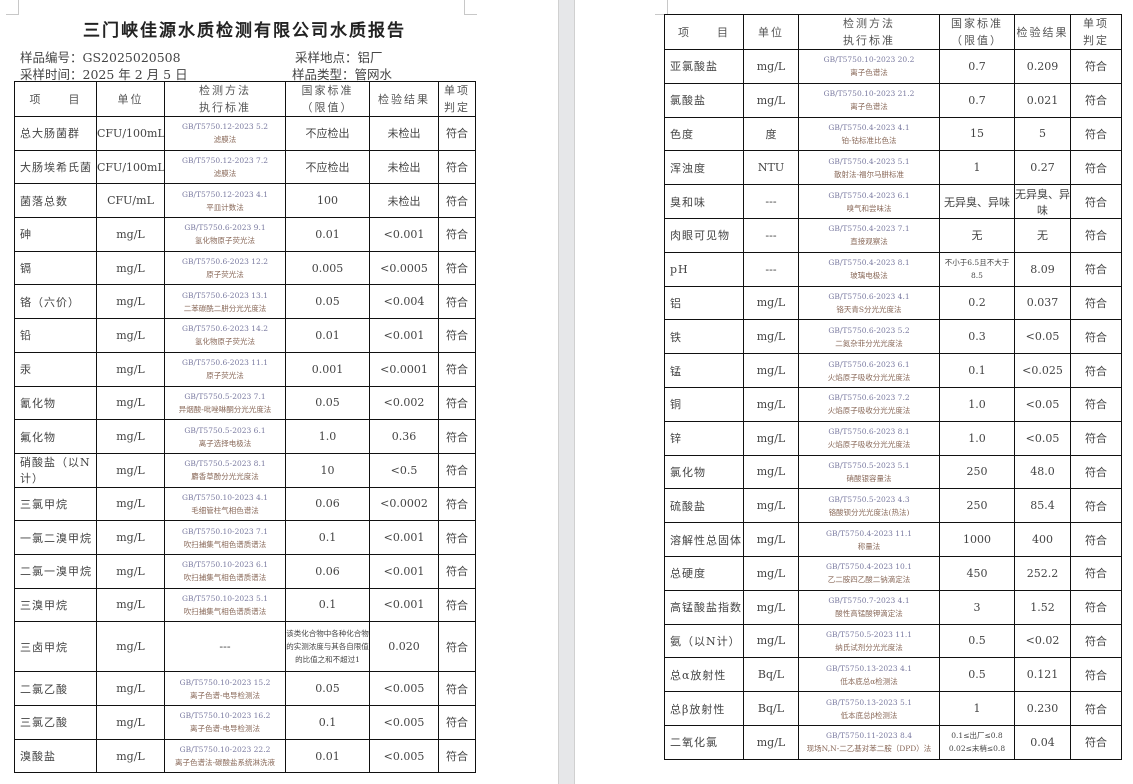 The height and width of the screenshot is (784, 1133). I want to click on limit-value: 0.7, so click(977, 66).